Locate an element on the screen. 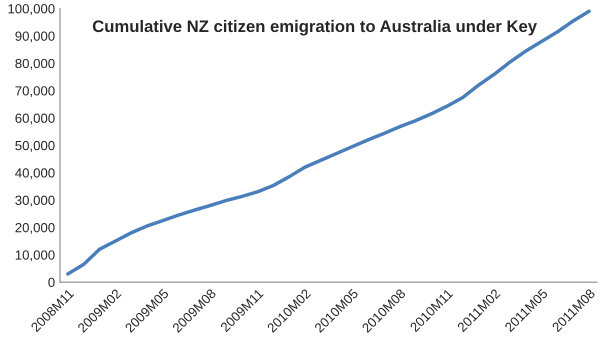  y-tick-label: 40,000 is located at coordinates (35, 174).